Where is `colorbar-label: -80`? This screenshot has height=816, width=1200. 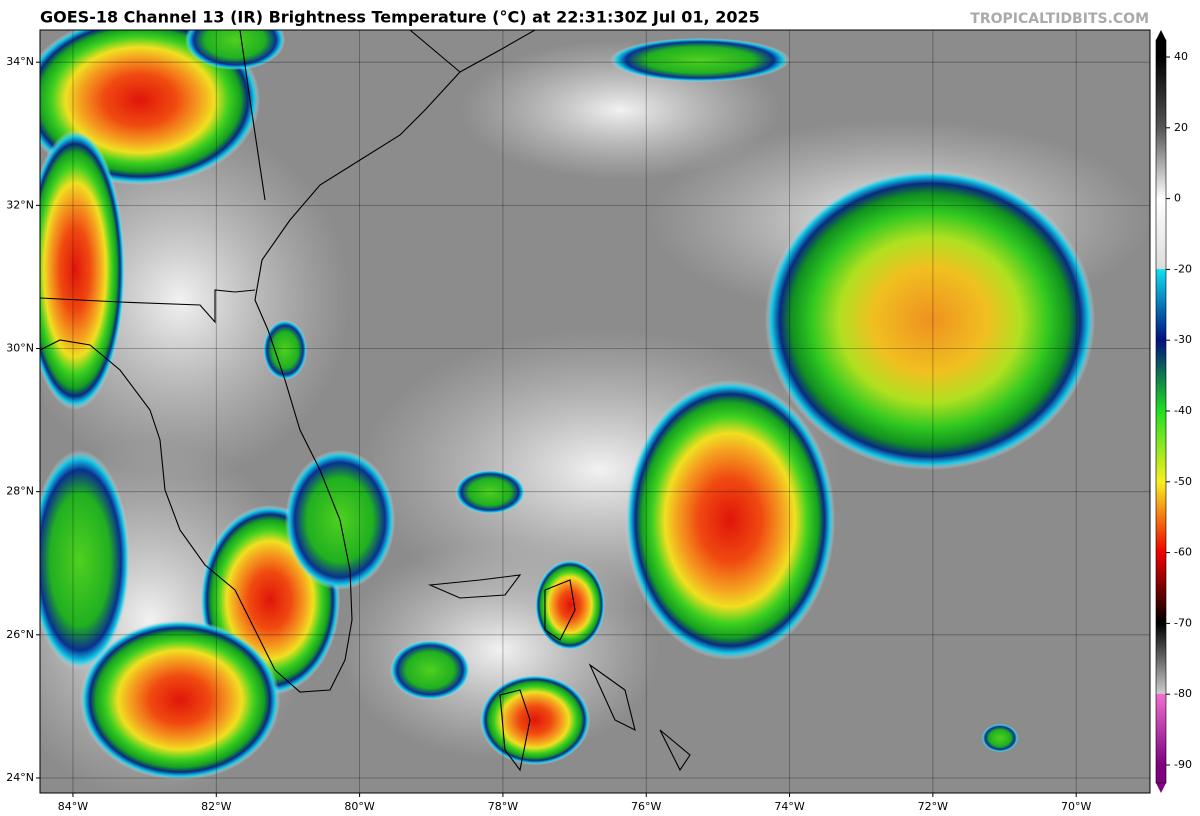
colorbar-label: -80 is located at coordinates (1183, 693).